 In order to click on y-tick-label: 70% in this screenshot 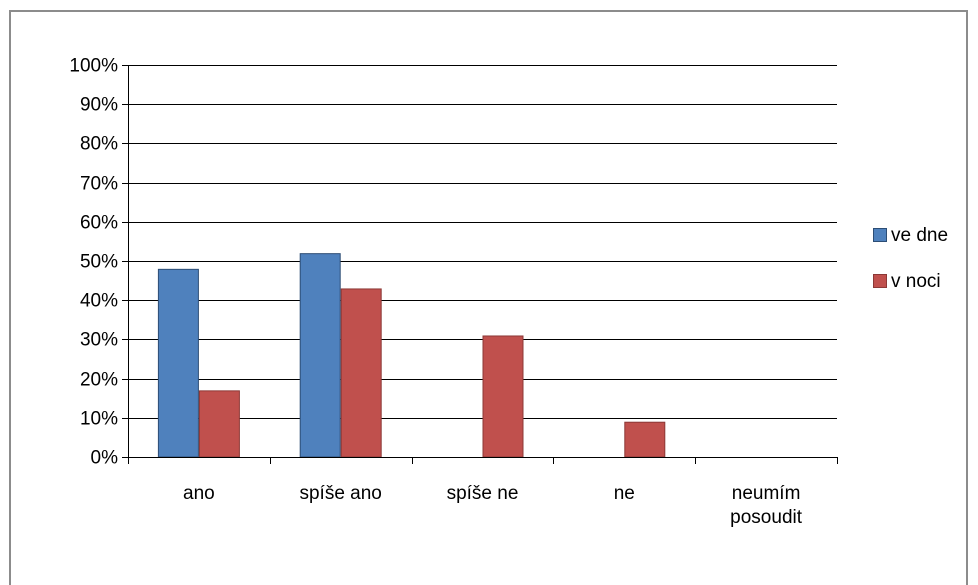, I will do `click(99, 184)`.